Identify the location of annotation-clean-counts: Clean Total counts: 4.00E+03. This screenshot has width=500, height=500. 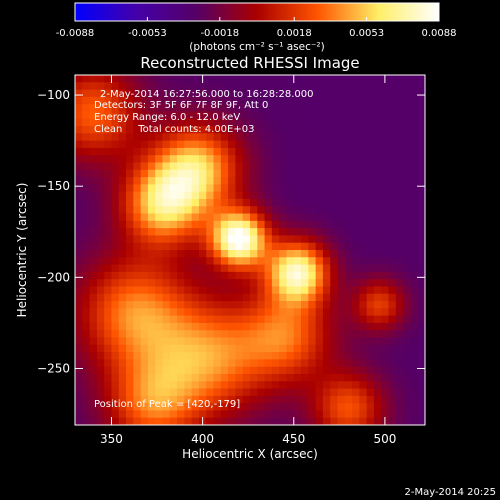
(174, 129).